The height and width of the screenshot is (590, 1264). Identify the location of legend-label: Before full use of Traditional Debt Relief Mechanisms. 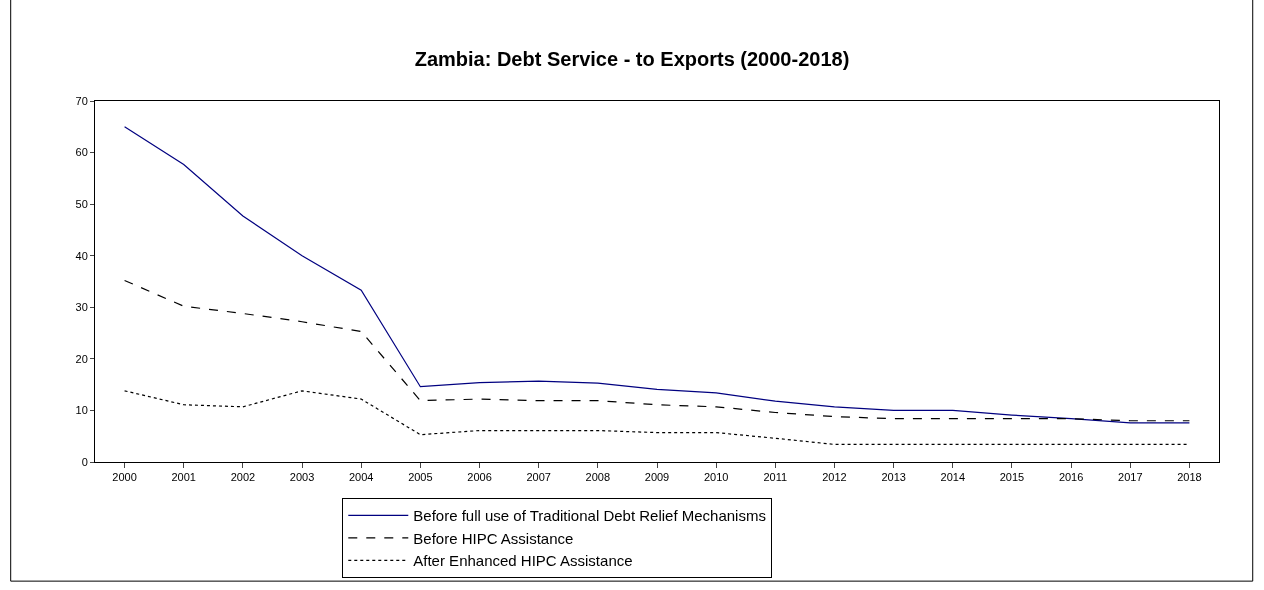
(589, 516).